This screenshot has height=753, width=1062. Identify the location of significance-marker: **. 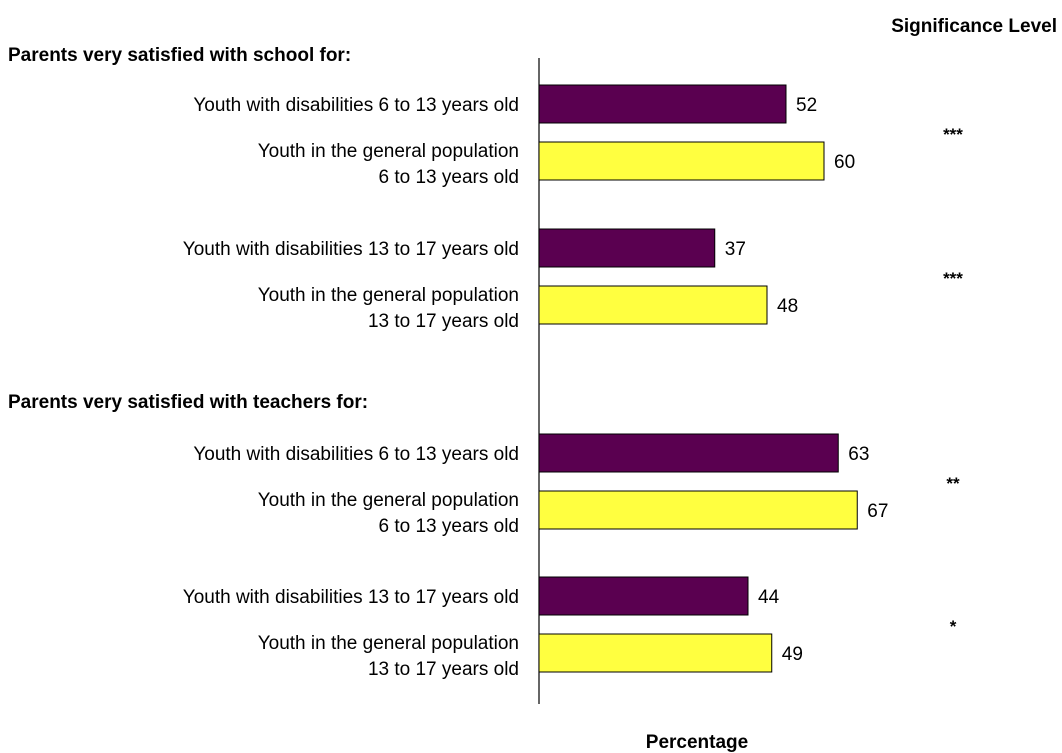
(953, 483).